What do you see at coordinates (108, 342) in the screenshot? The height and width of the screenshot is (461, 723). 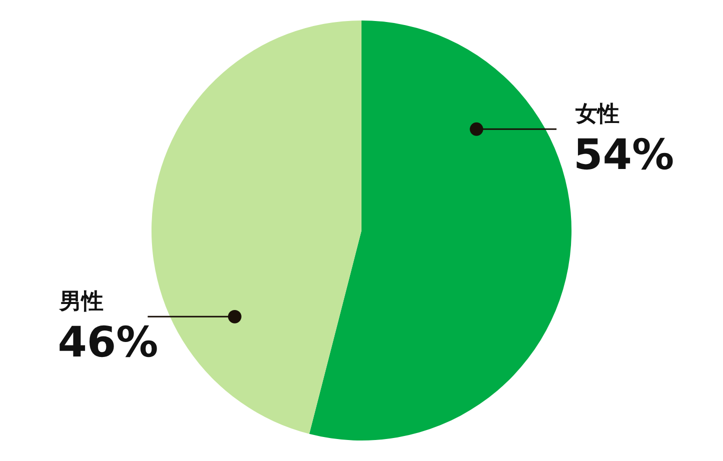 I see `data-label: 46%` at bounding box center [108, 342].